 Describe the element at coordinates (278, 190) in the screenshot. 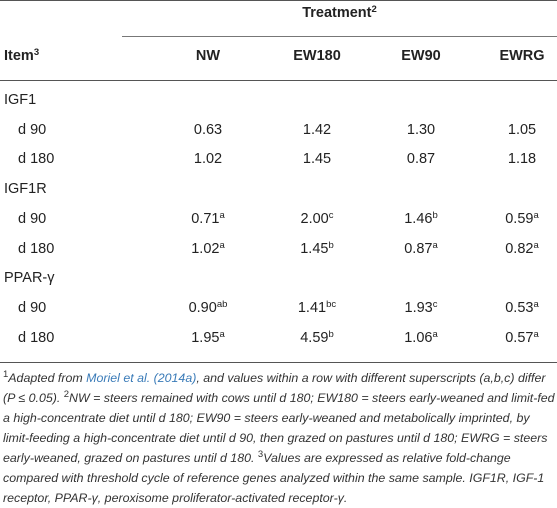

I see `group-row-igf1r: IGF1R` at that location.